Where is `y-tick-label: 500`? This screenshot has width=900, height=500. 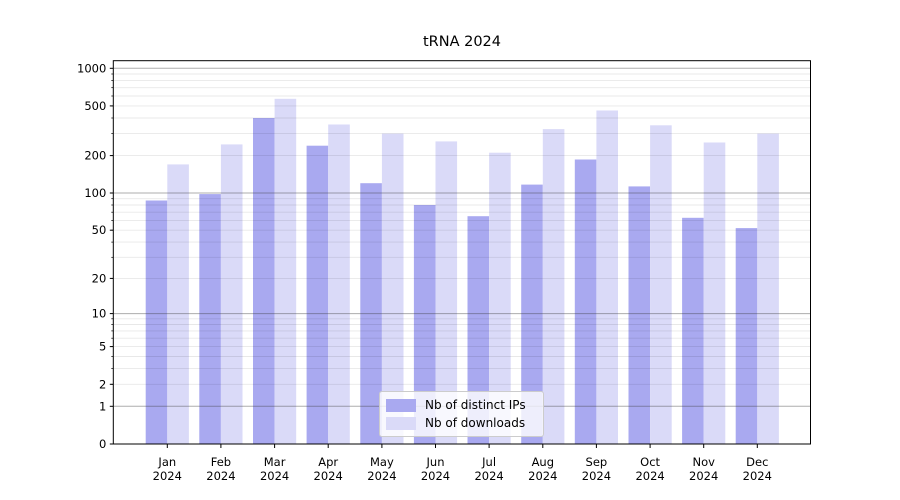 y-tick-label: 500 is located at coordinates (95, 106).